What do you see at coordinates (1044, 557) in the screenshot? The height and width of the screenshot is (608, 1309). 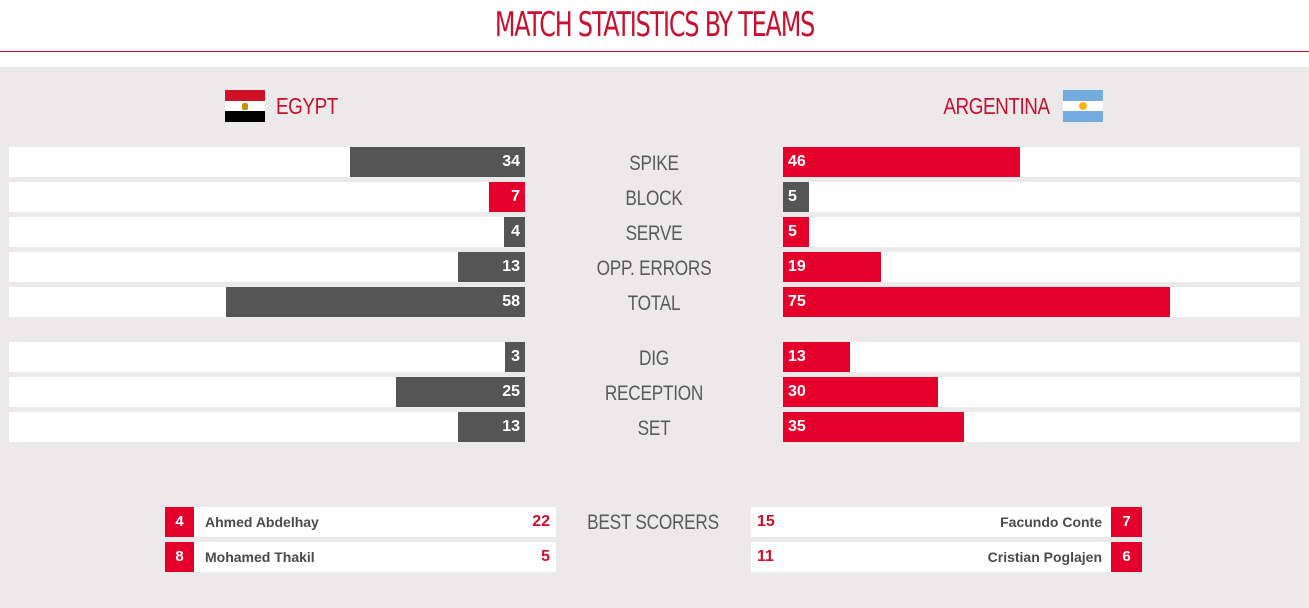 I see `player-name: Cristian Poglajen` at bounding box center [1044, 557].